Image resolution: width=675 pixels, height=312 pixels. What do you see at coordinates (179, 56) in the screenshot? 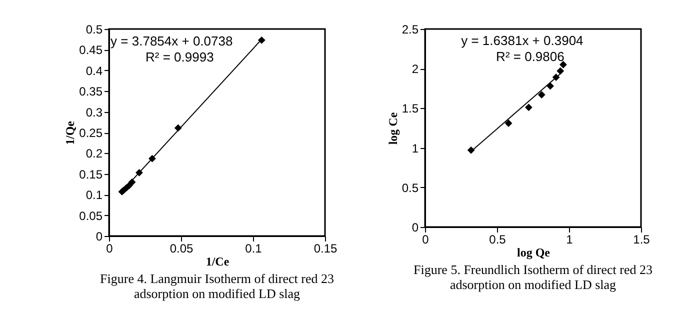
I see `annotation: R² = 0.9993` at bounding box center [179, 56].